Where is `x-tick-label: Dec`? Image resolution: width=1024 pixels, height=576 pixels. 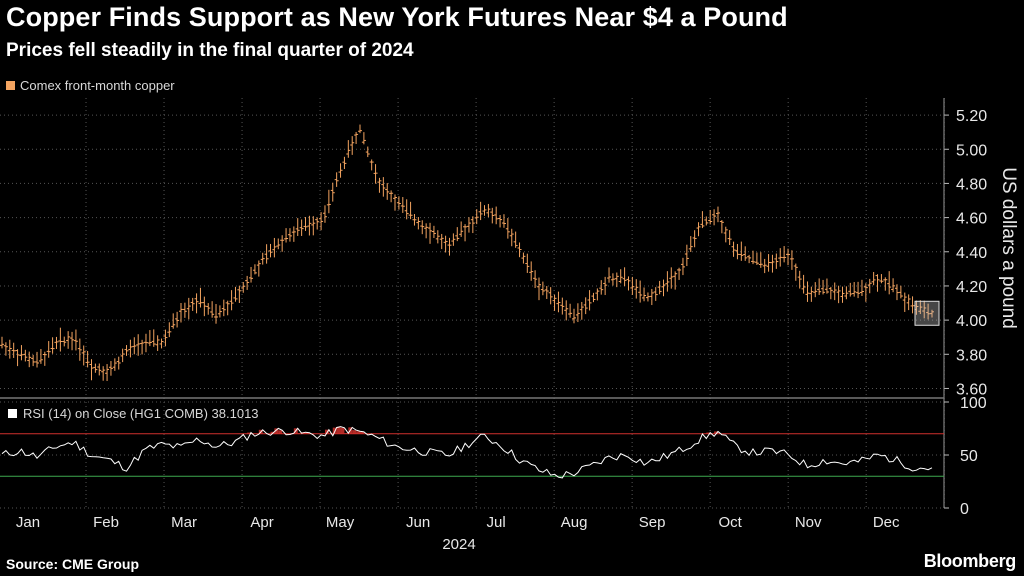 x-tick-label: Dec is located at coordinates (886, 522).